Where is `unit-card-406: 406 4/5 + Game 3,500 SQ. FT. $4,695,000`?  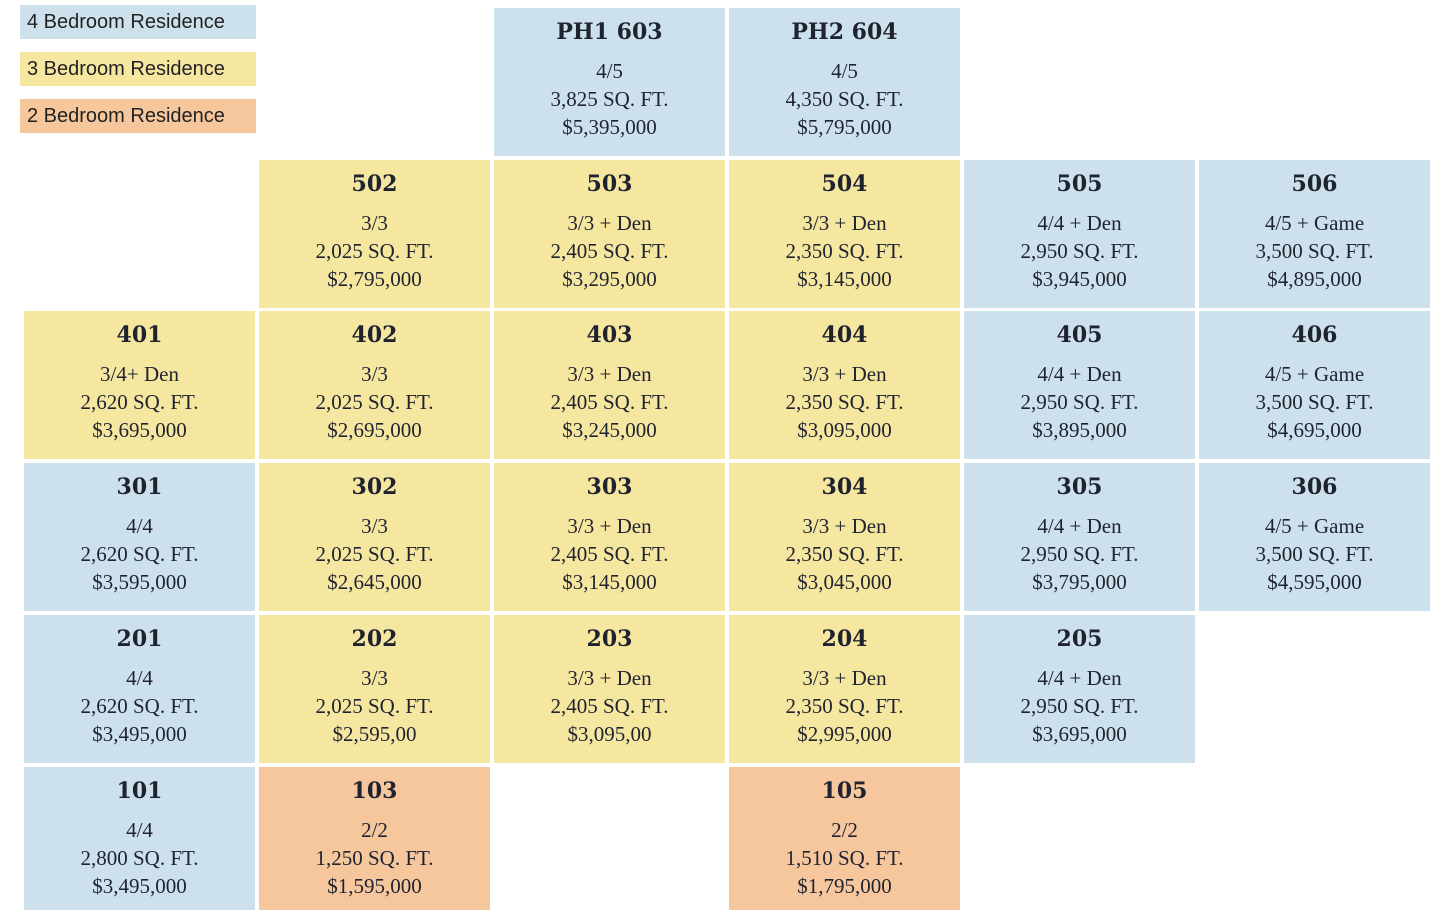
unit-card-406: 406 4/5 + Game 3,500 SQ. FT. $4,695,000 is located at coordinates (1314, 385).